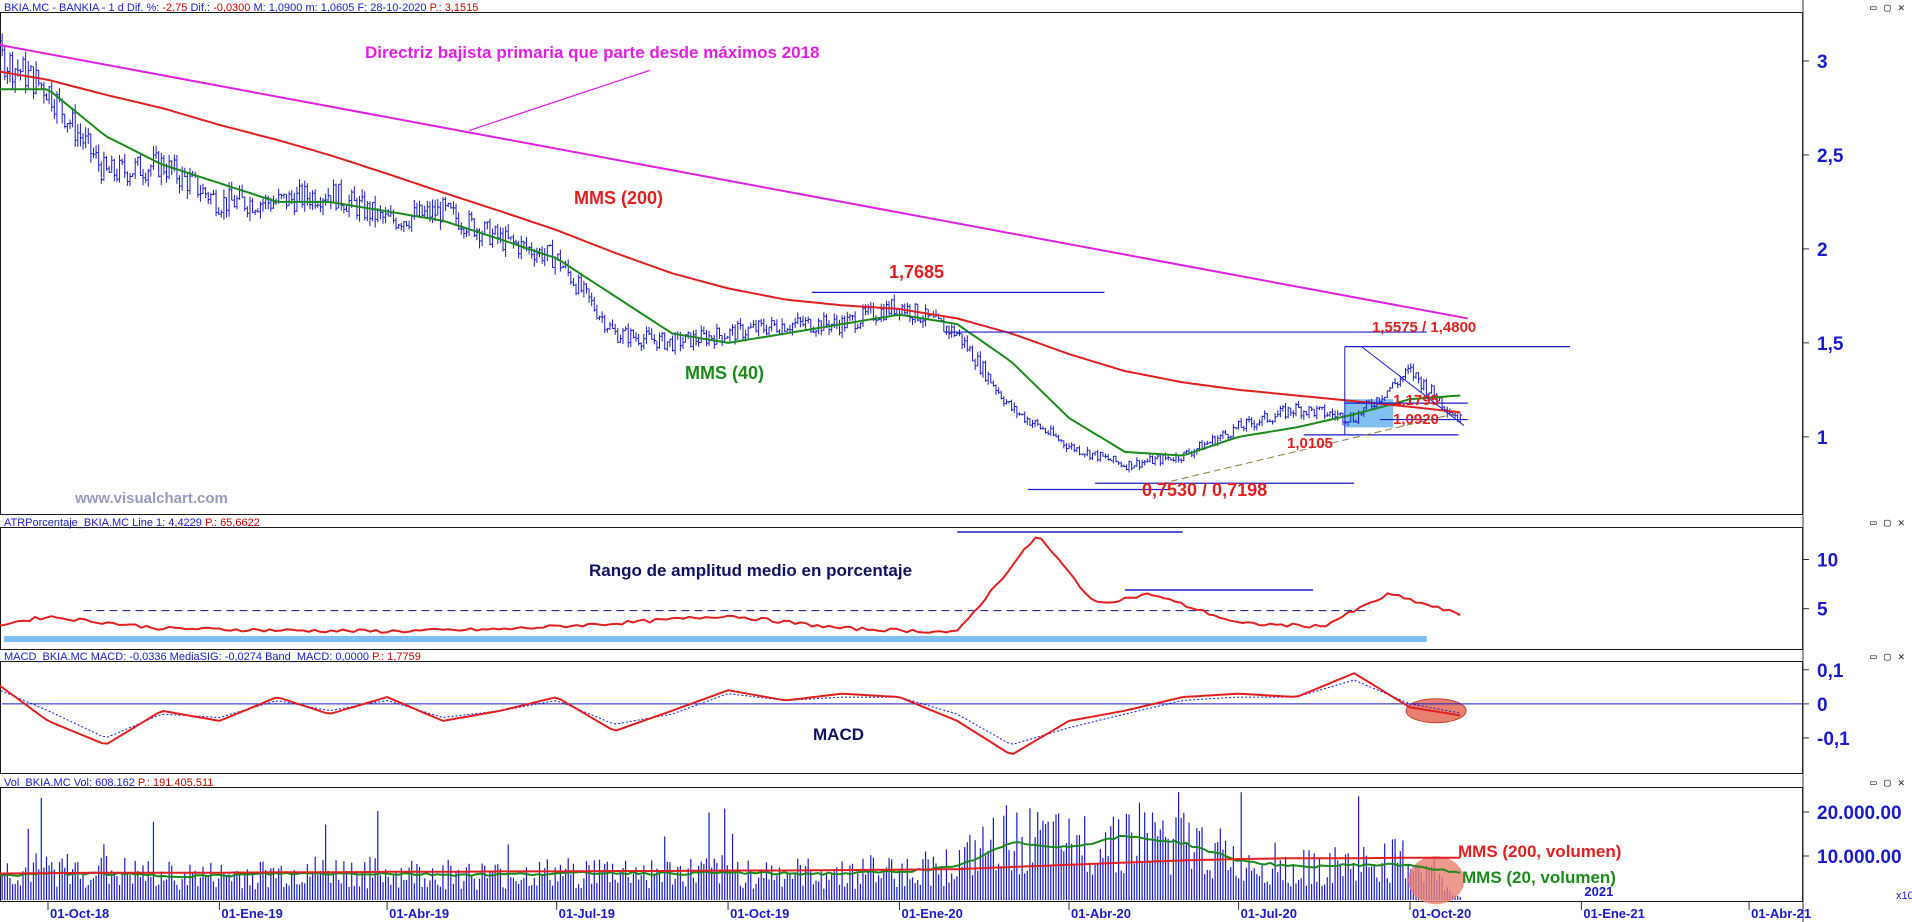  What do you see at coordinates (1781, 913) in the screenshot?
I see `xtick-label: 01-Abr-21` at bounding box center [1781, 913].